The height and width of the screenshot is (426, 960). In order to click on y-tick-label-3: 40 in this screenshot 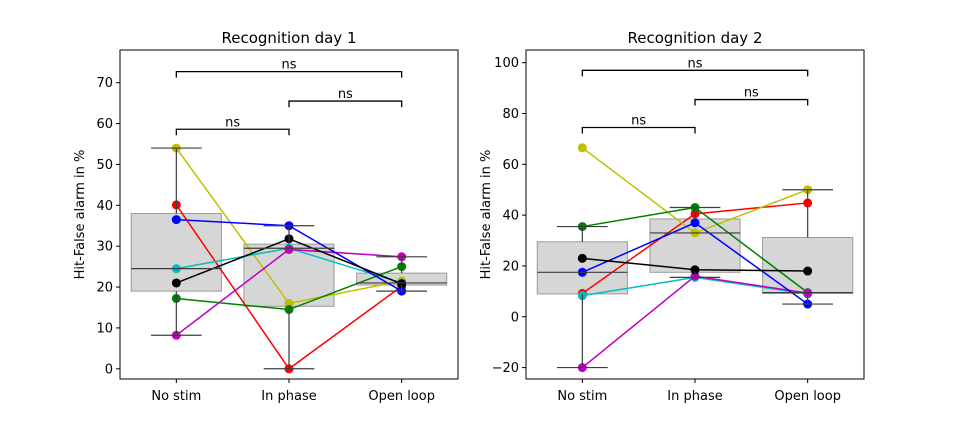, I will do `click(510, 216)`.